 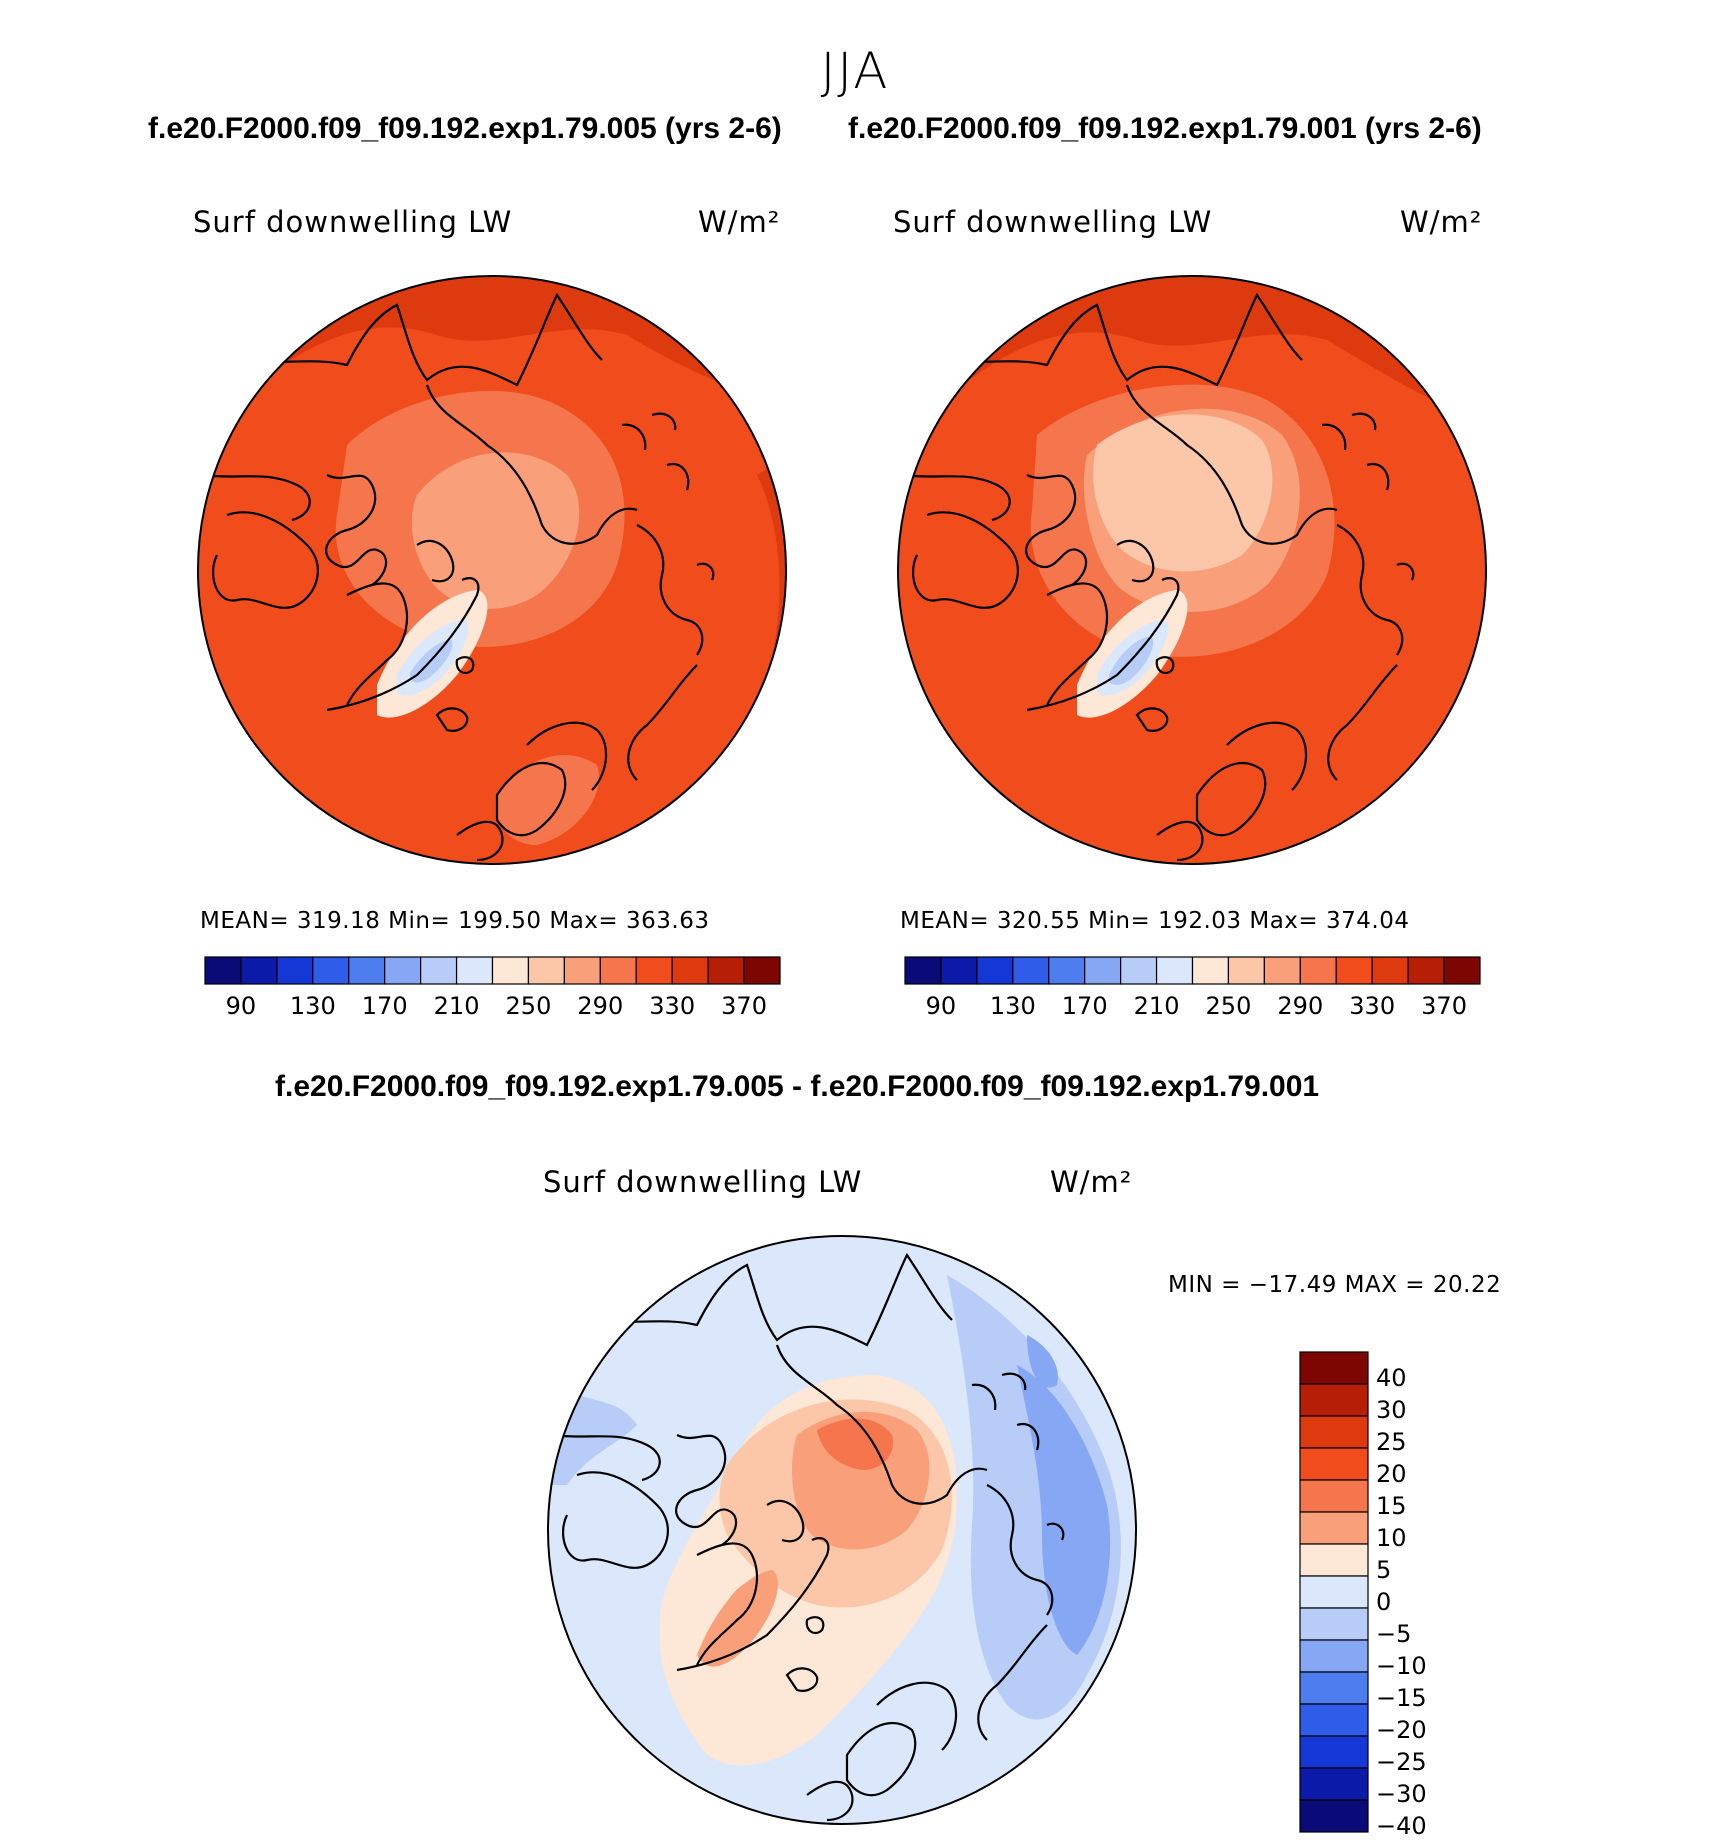 What do you see at coordinates (1363, 1595) in the screenshot?
I see `diff-colorbar: 40 30 25 20 15 10 5 0 −5 −10 −15 −20 −25 −30 −40` at bounding box center [1363, 1595].